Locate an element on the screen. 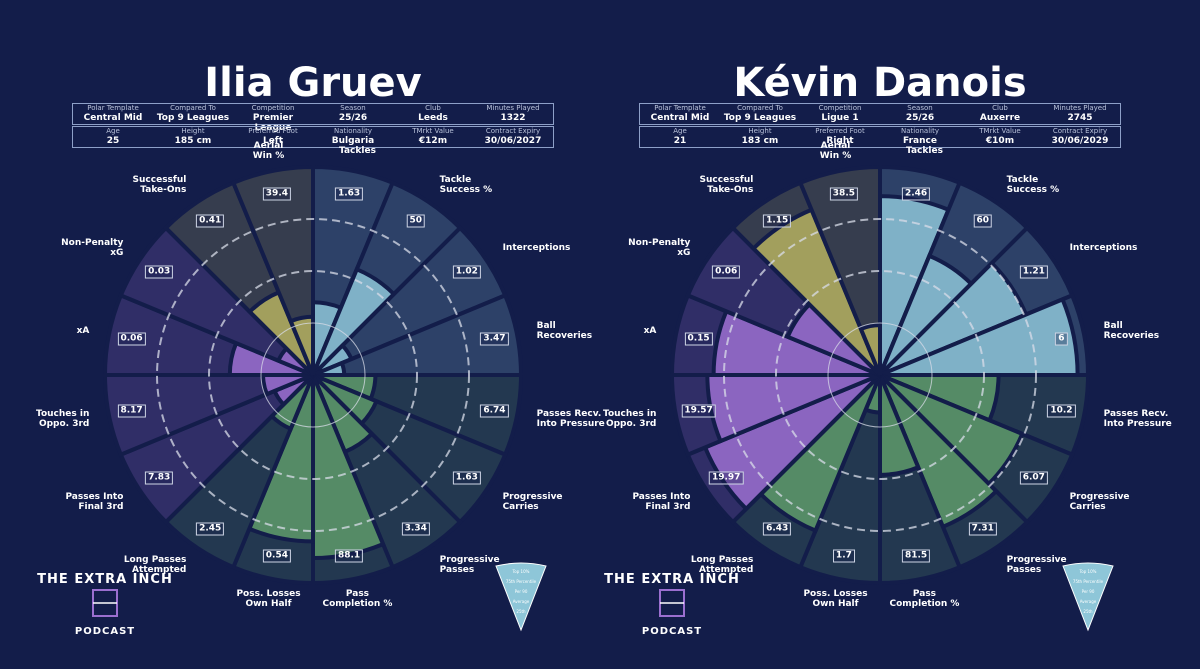 Image resolution: width=1200 pixels, height=669 pixels. info-value: Left is located at coordinates (273, 141).